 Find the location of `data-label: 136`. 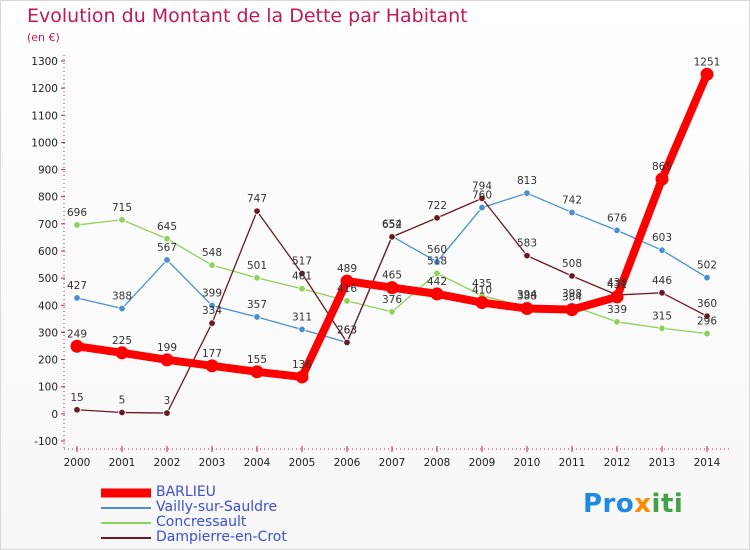

data-label: 136 is located at coordinates (302, 365).